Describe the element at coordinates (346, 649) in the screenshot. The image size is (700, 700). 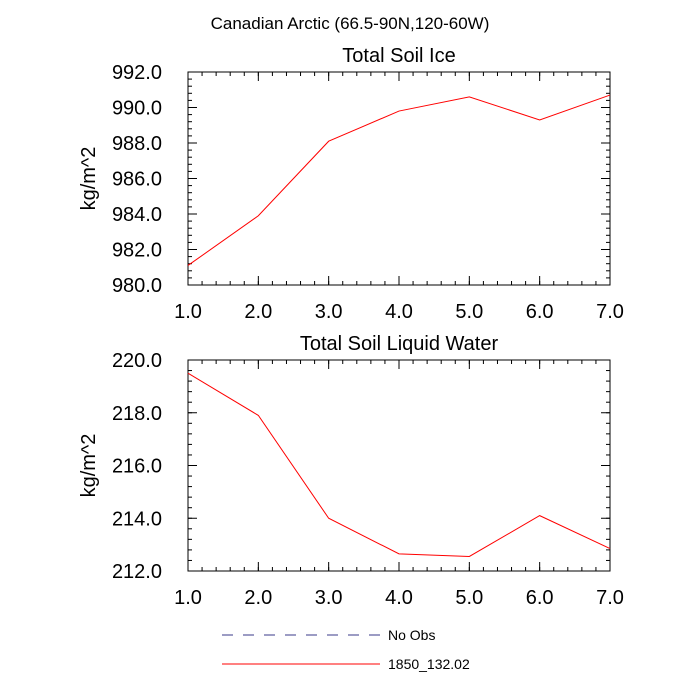
I see `legend: No Obs 1850_132.02` at that location.